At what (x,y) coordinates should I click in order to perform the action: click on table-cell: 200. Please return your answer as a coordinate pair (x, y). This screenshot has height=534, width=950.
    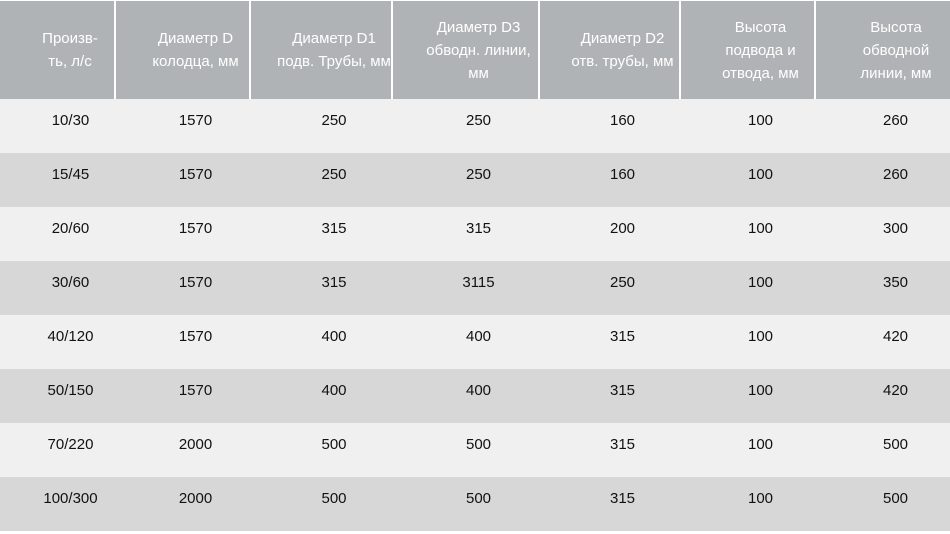
    Looking at the image, I should click on (609, 234).